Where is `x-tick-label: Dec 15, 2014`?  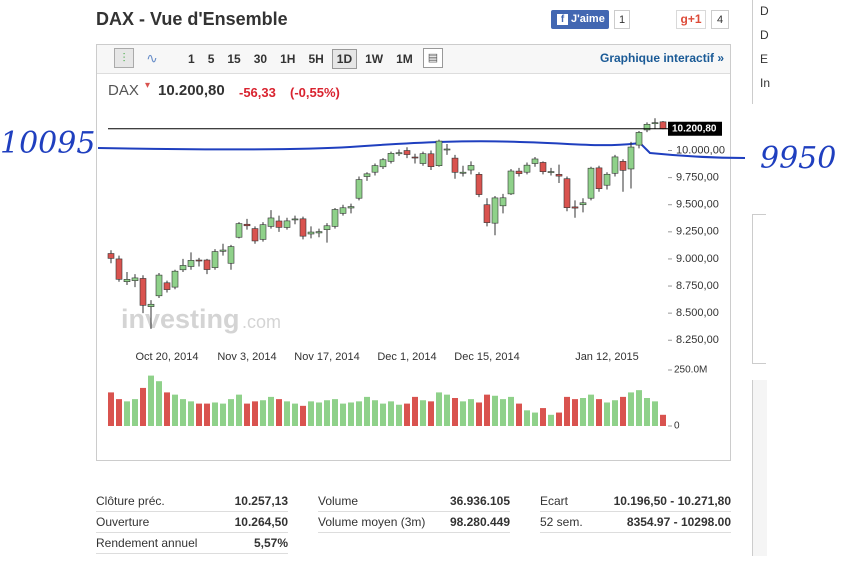 x-tick-label: Dec 15, 2014 is located at coordinates (486, 357).